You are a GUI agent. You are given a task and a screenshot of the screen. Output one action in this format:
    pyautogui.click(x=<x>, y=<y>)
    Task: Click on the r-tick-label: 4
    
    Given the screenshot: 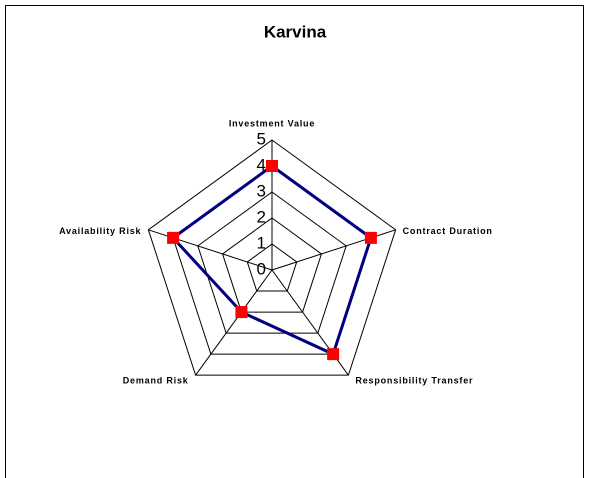 What is the action you would take?
    pyautogui.click(x=261, y=164)
    